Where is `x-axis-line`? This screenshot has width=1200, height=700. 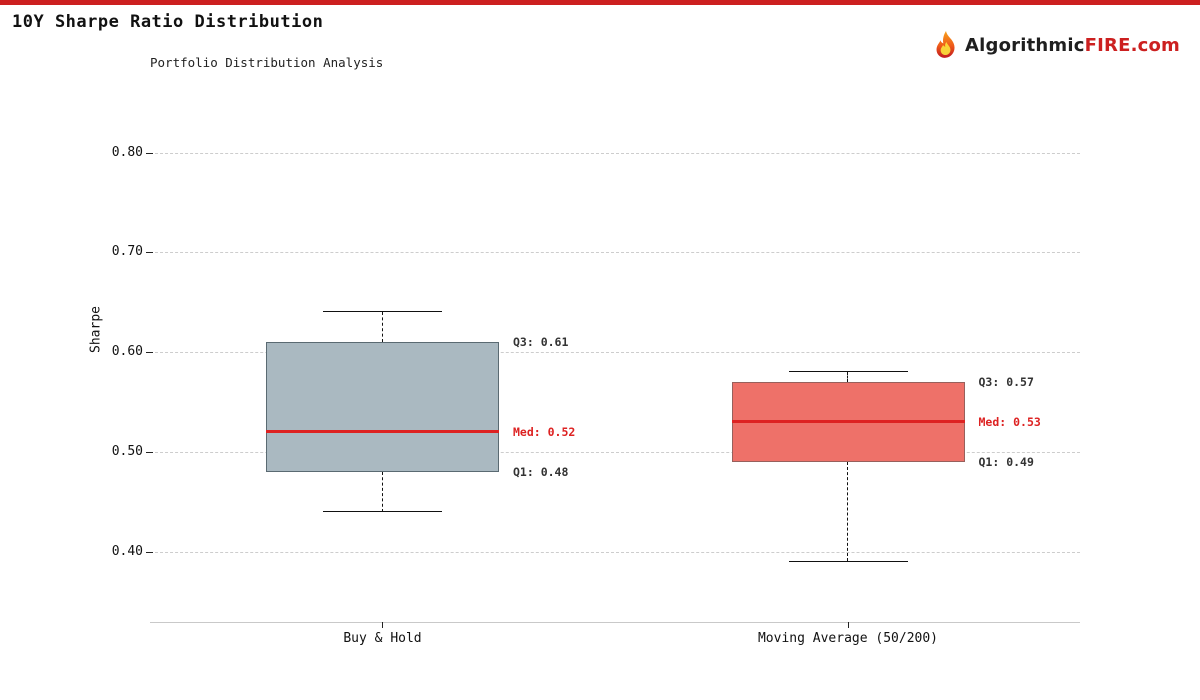 x-axis-line is located at coordinates (615, 622).